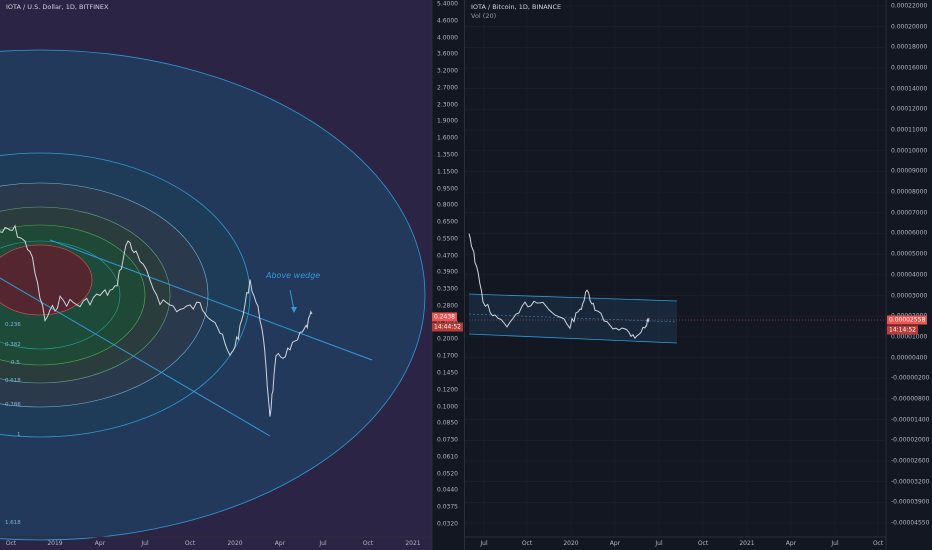  I want to click on left-price-badge: 0.2438, so click(444, 317).